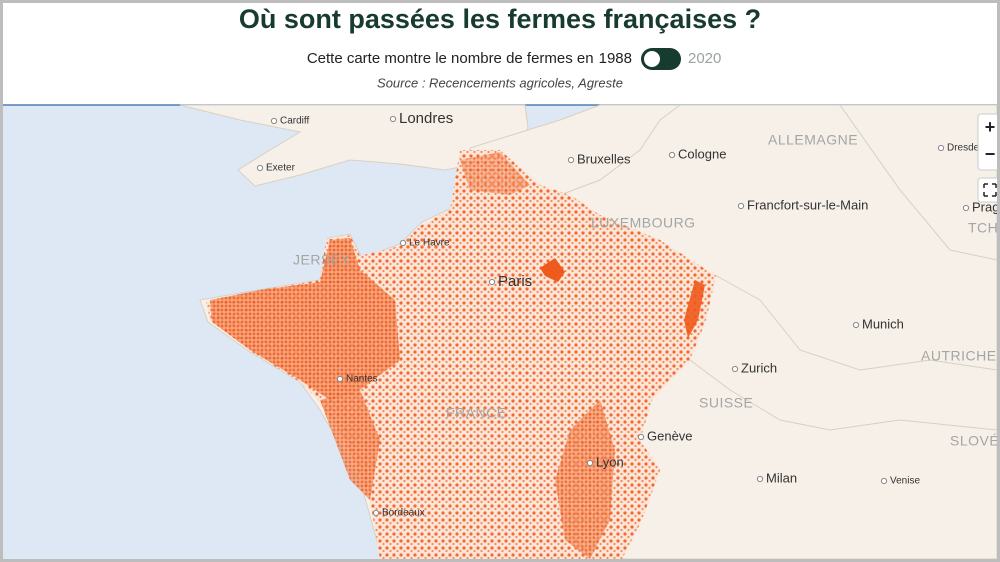 Image resolution: width=1000 pixels, height=562 pixels. What do you see at coordinates (905, 481) in the screenshot?
I see `city-label: Venise` at bounding box center [905, 481].